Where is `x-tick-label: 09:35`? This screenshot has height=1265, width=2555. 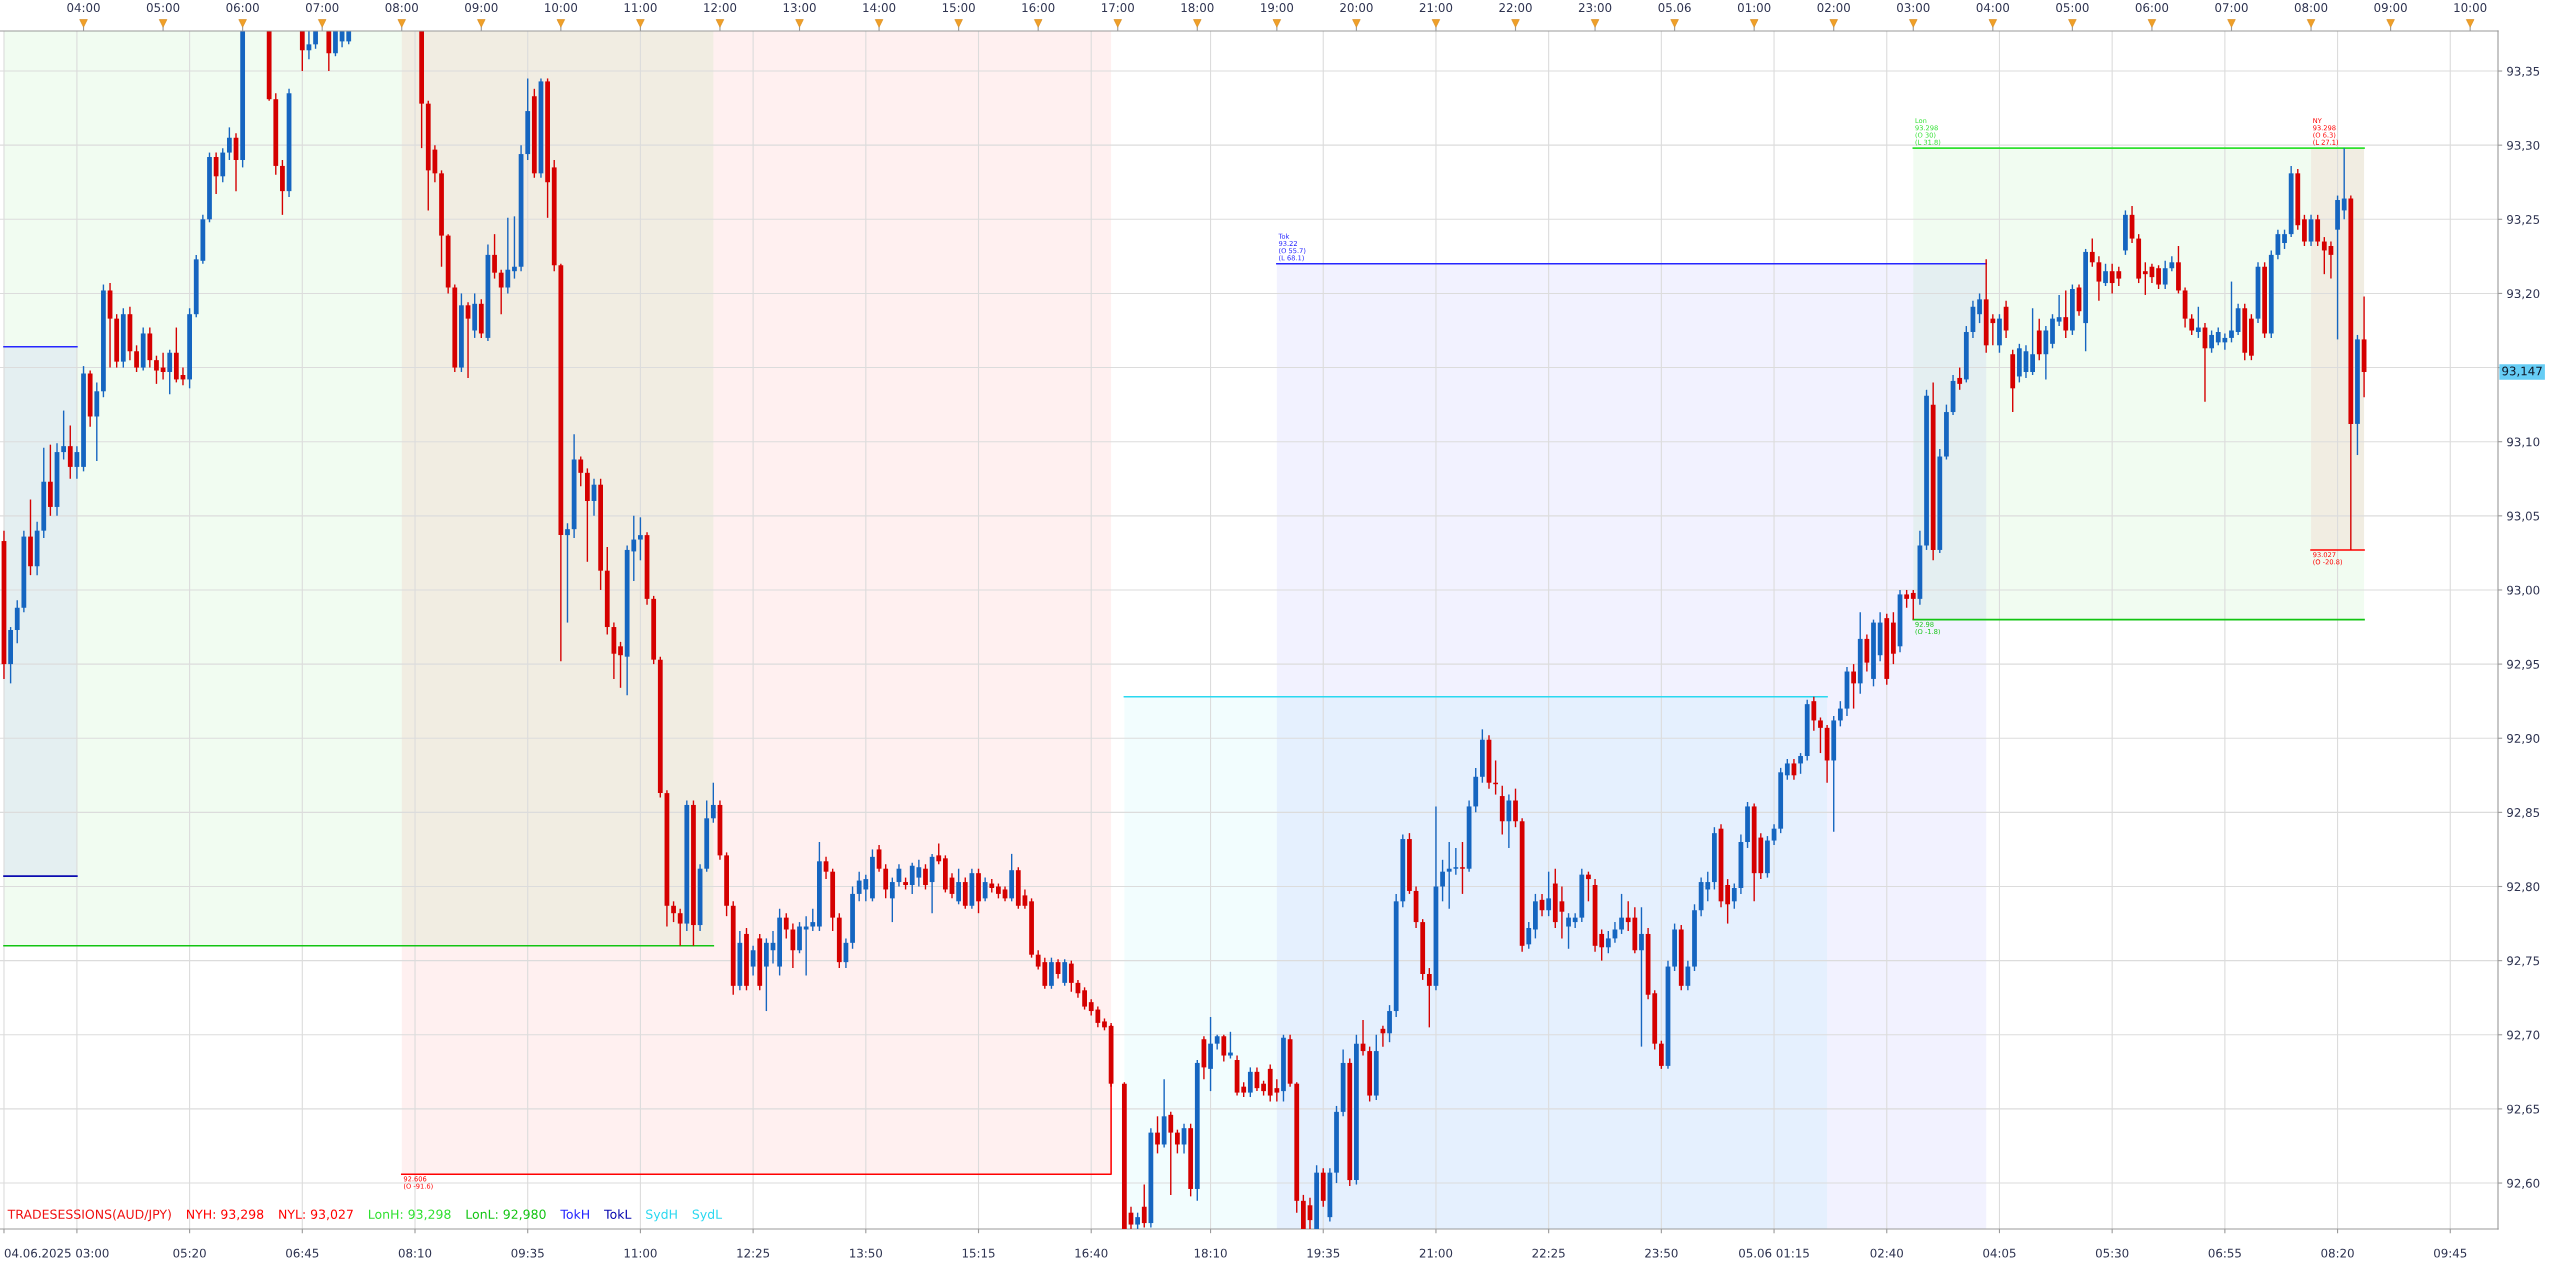
x-tick-label: 09:35 is located at coordinates (527, 1253).